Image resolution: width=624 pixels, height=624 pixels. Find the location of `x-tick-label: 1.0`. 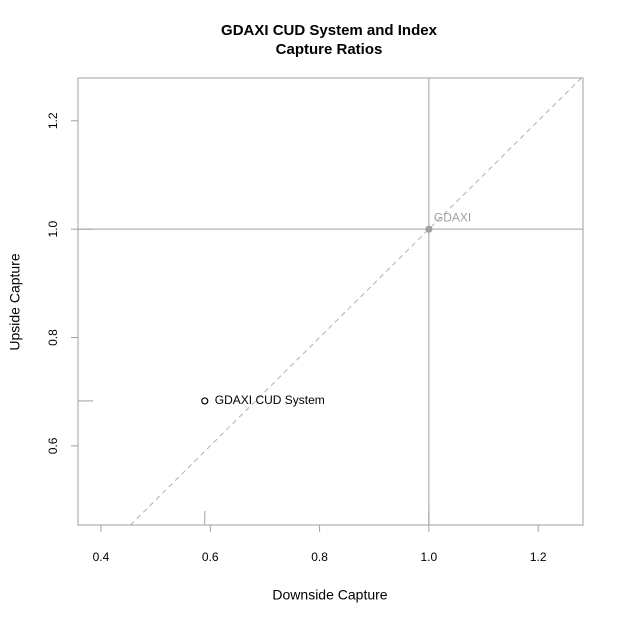

x-tick-label: 1.0 is located at coordinates (429, 557).